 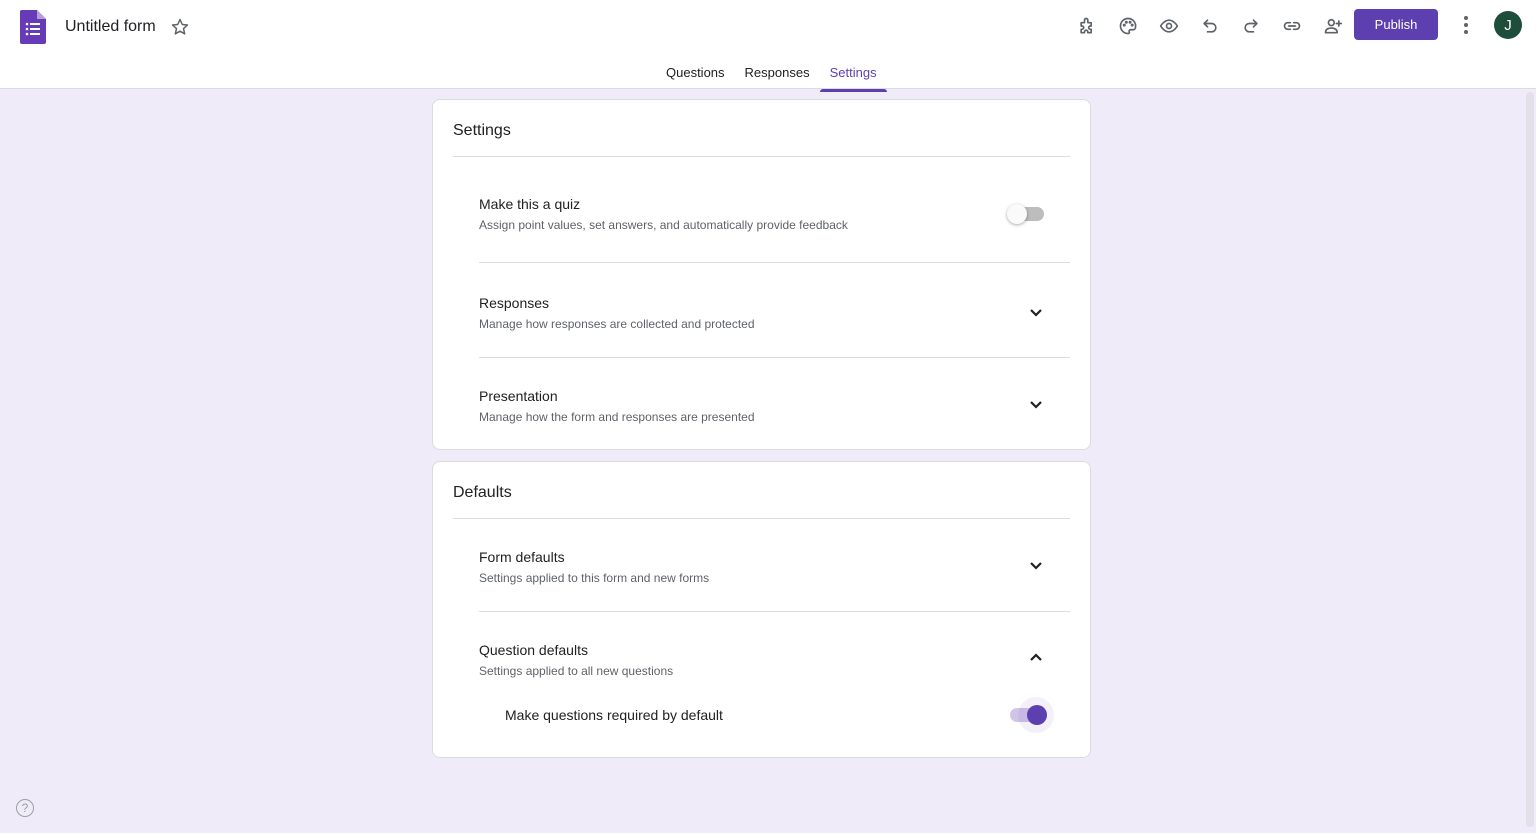 What do you see at coordinates (695, 72) in the screenshot?
I see `tab-questions: Questions` at bounding box center [695, 72].